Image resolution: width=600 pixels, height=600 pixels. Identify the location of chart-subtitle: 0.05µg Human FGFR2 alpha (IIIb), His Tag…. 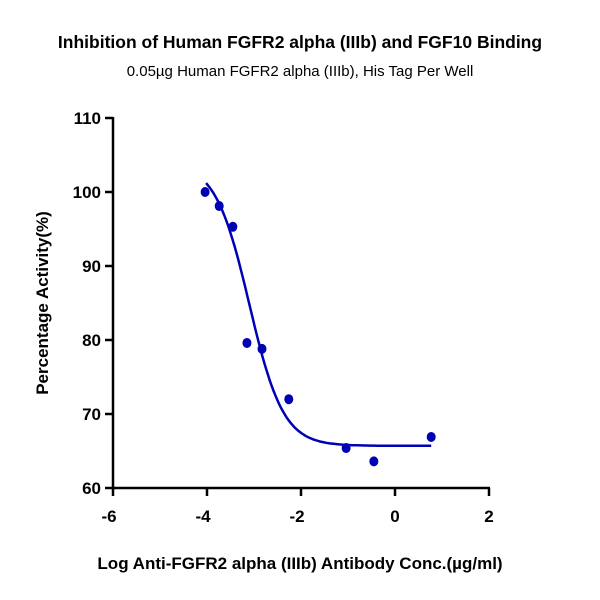
(300, 71).